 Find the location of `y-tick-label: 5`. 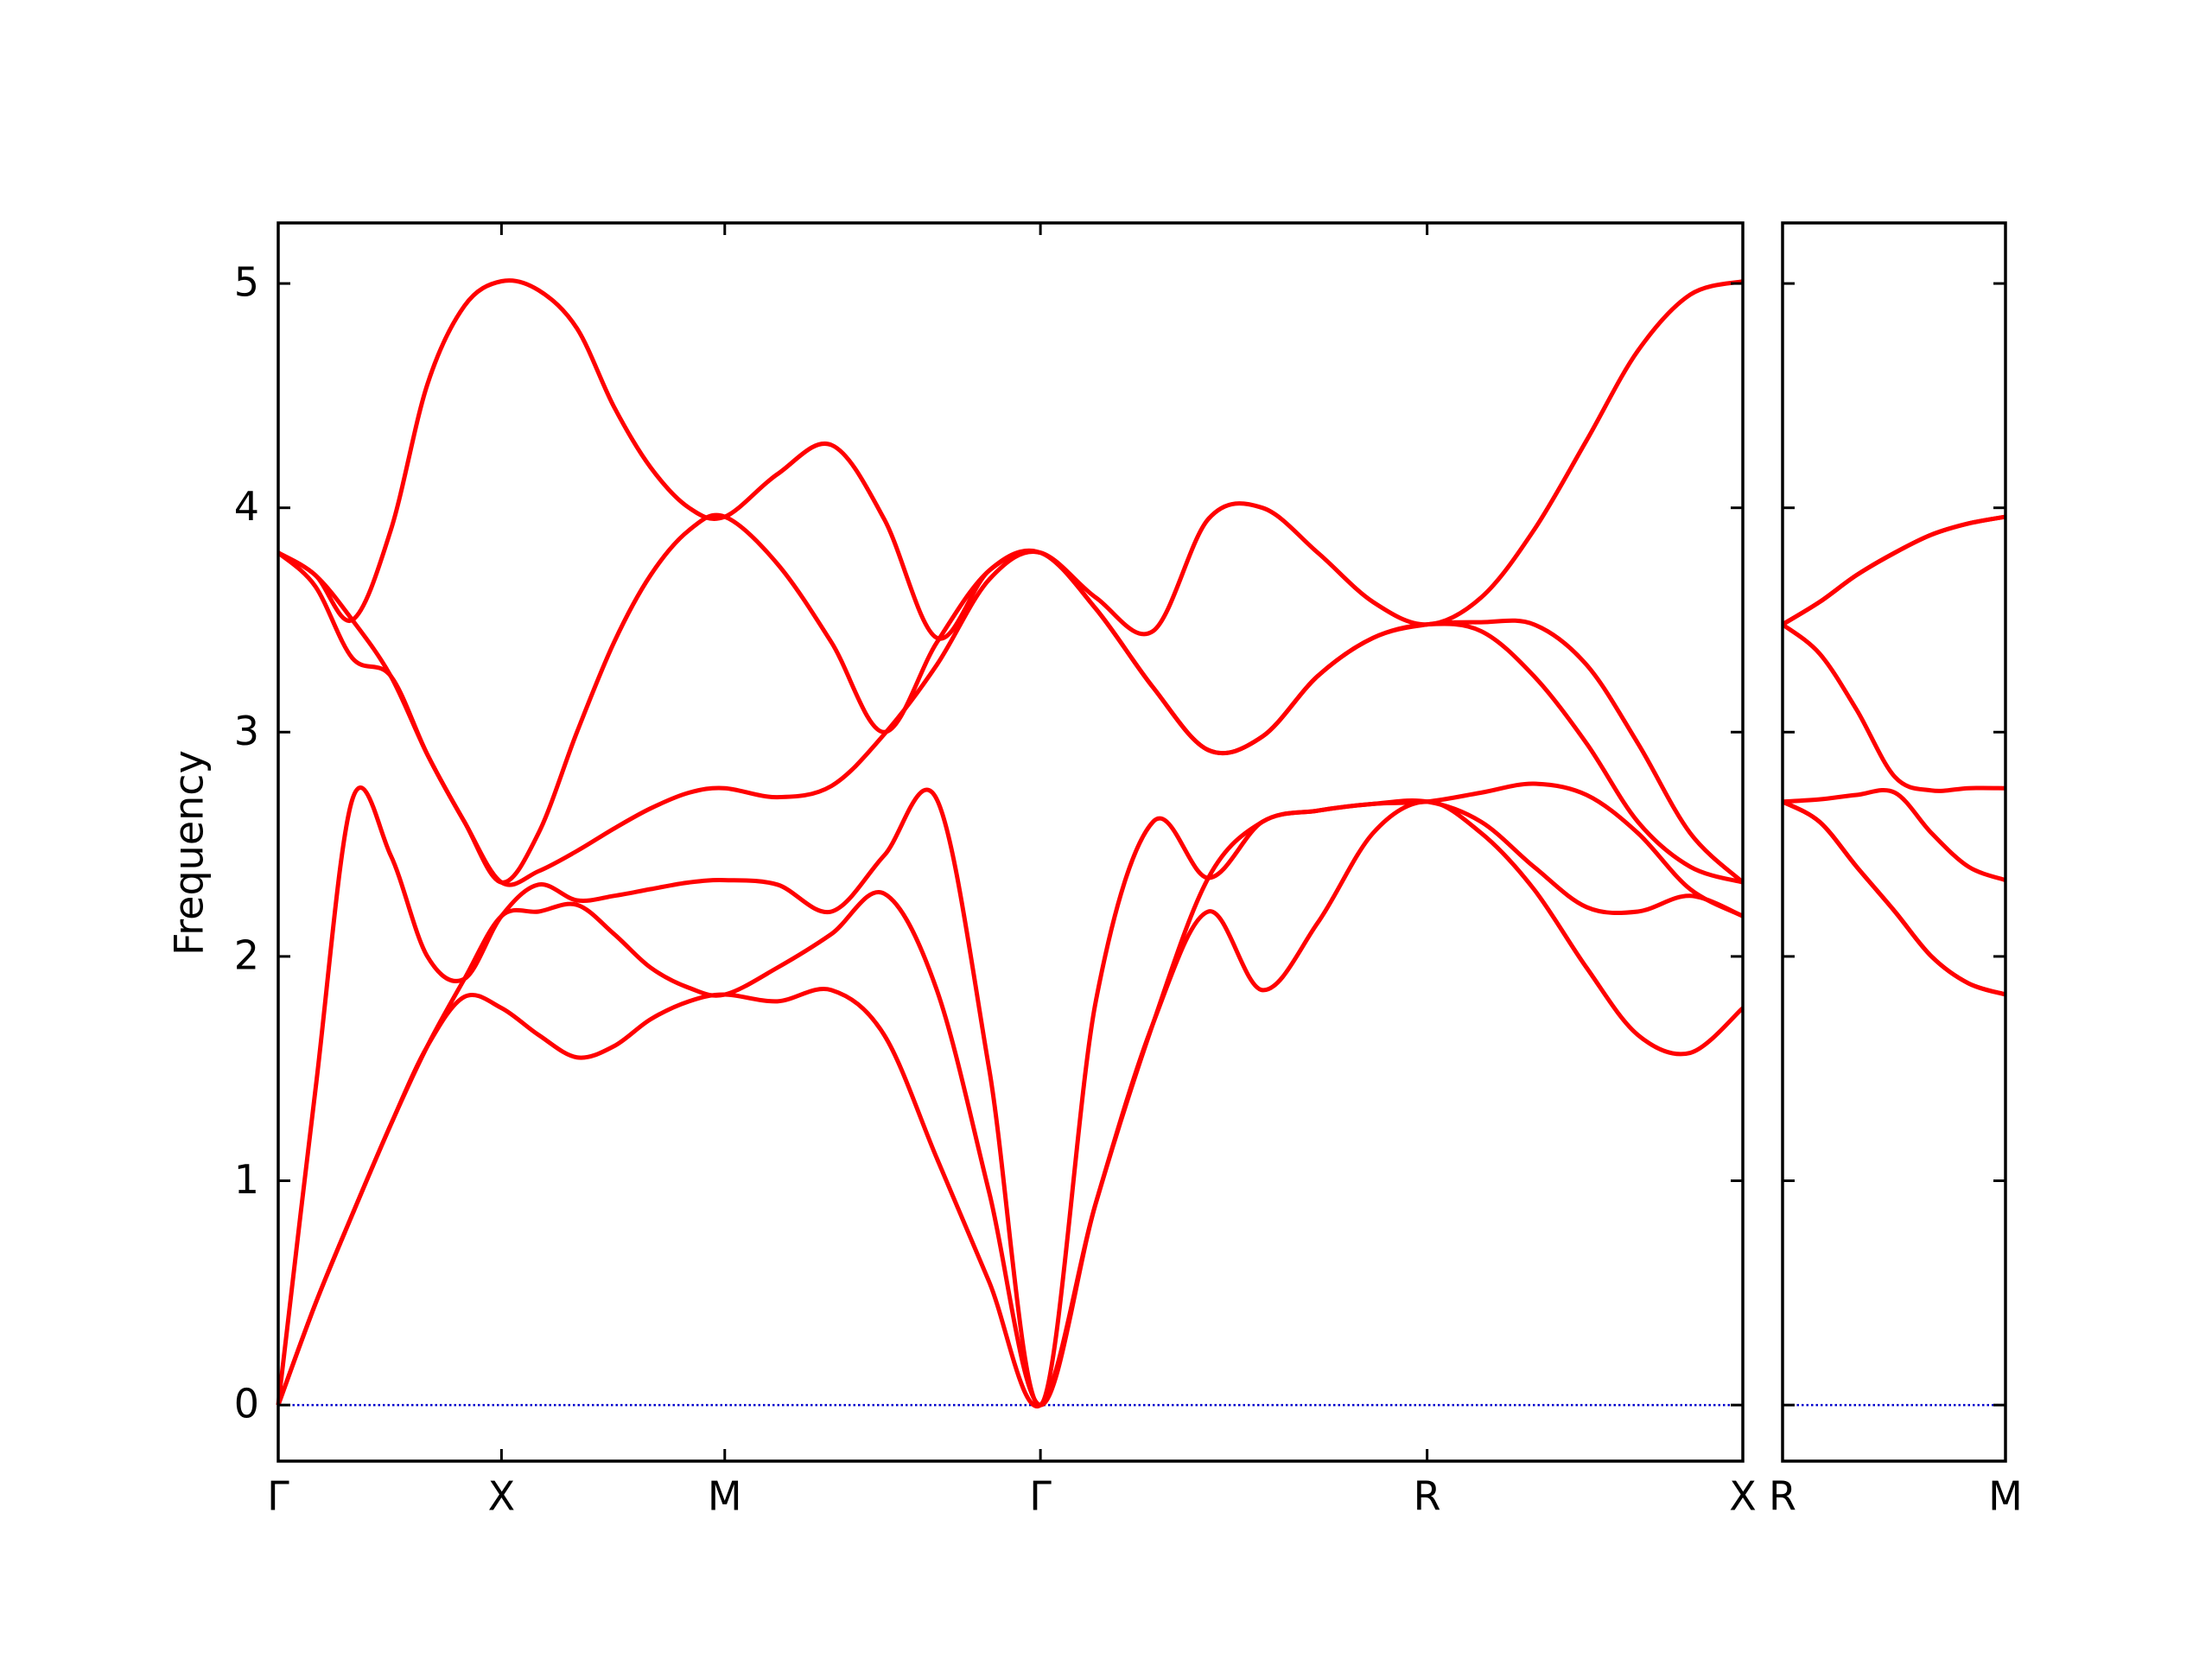

y-tick-label: 5 is located at coordinates (246, 282).